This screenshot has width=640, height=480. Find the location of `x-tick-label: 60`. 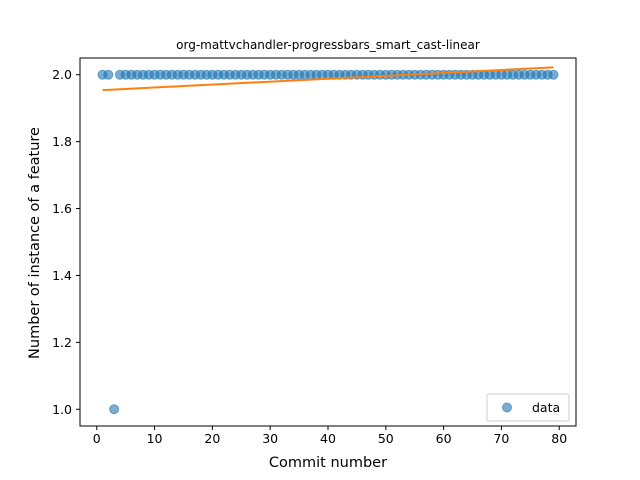

x-tick-label: 60 is located at coordinates (444, 438).